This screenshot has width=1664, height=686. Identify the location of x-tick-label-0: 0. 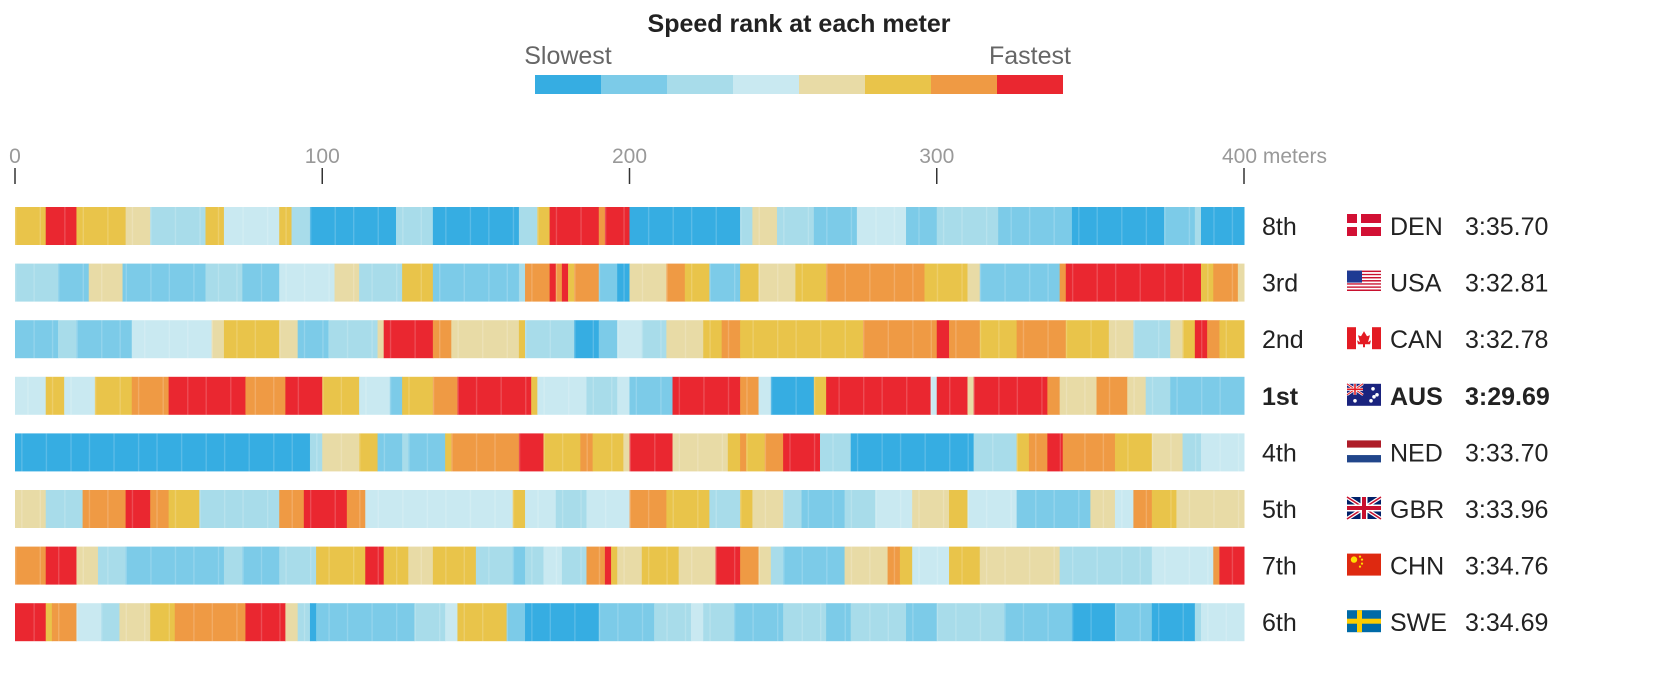
(15, 156).